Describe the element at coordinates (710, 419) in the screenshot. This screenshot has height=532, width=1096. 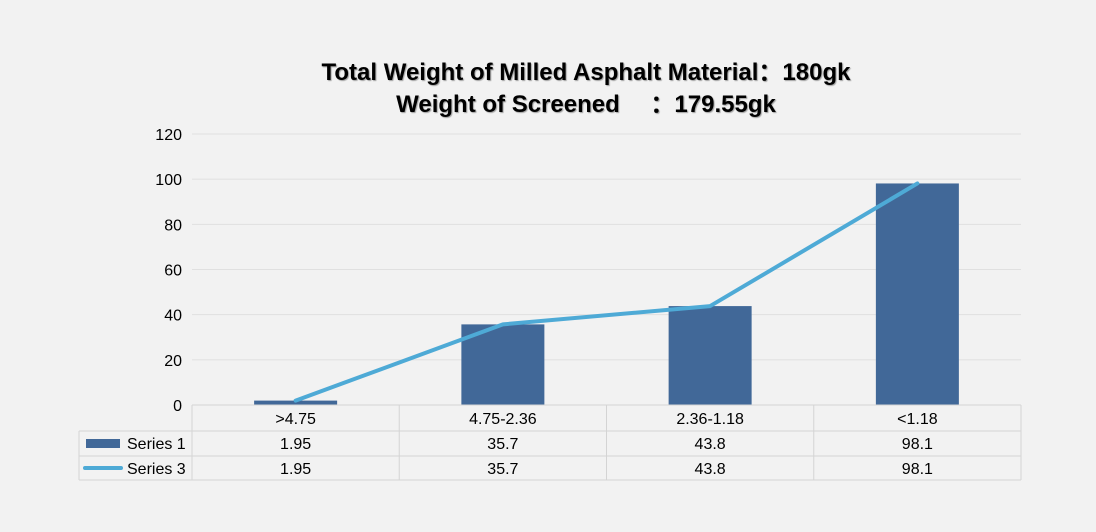
I see `x-category-label: 2.36-1.18` at that location.